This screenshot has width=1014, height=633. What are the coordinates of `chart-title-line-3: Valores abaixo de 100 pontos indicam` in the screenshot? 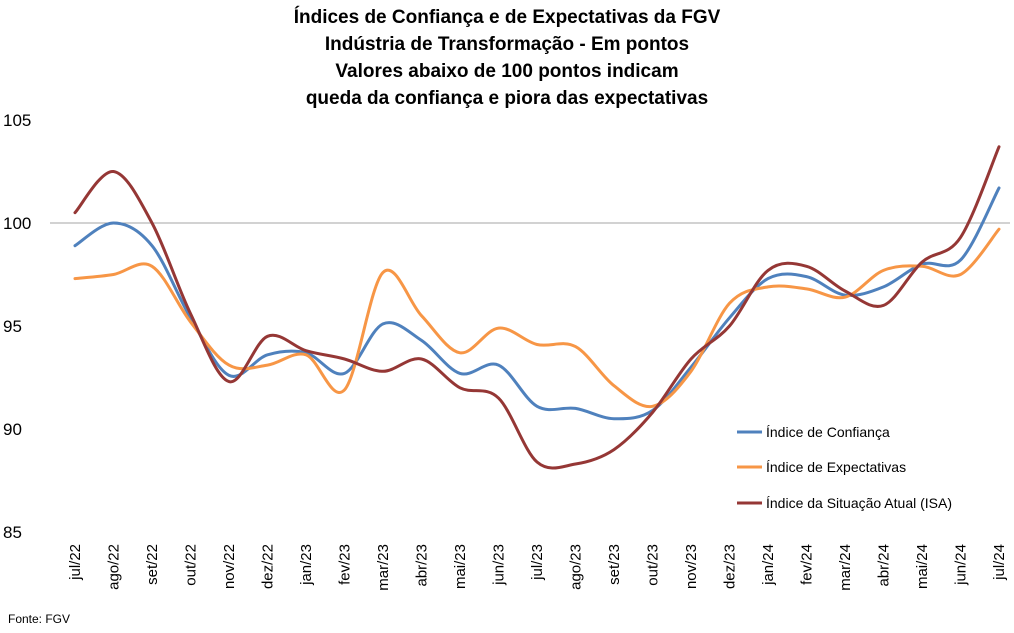 It's located at (507, 71).